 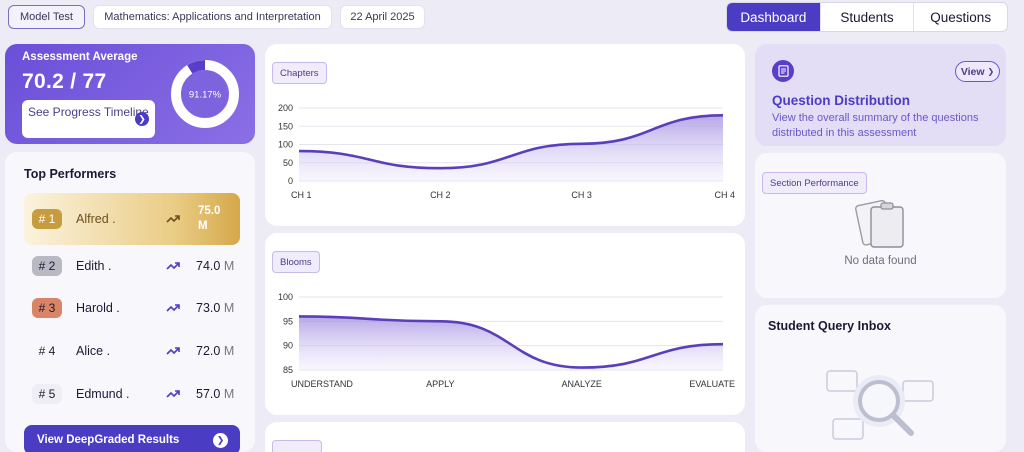 What do you see at coordinates (880, 405) in the screenshot?
I see `search-empty-illustration-icon` at bounding box center [880, 405].